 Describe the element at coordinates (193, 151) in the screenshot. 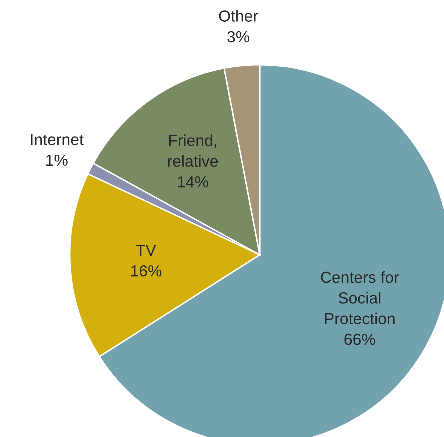

I see `slice-label: Friend, relative` at that location.